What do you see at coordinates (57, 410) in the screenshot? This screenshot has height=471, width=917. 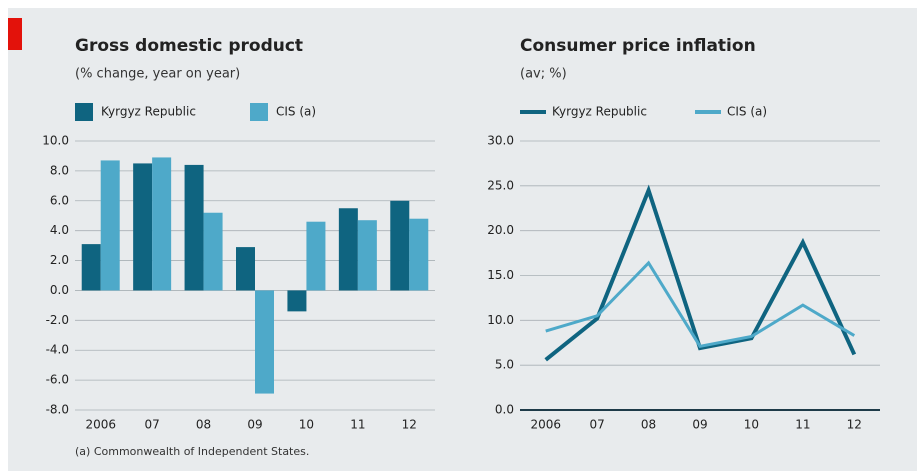 I see `y-tick-label: -8.0` at bounding box center [57, 410].